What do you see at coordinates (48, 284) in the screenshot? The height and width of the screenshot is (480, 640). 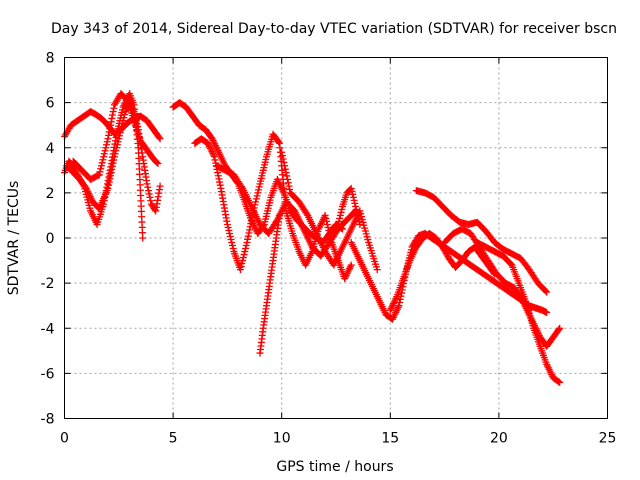 I see `y-tick-label: -2` at bounding box center [48, 284].